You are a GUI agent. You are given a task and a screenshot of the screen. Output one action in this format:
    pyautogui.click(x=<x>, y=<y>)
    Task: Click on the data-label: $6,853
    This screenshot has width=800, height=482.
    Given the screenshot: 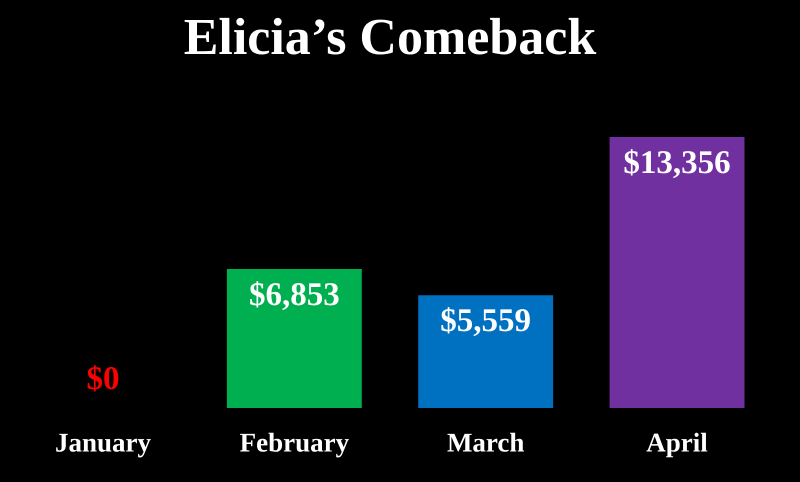 What is the action you would take?
    pyautogui.click(x=294, y=294)
    